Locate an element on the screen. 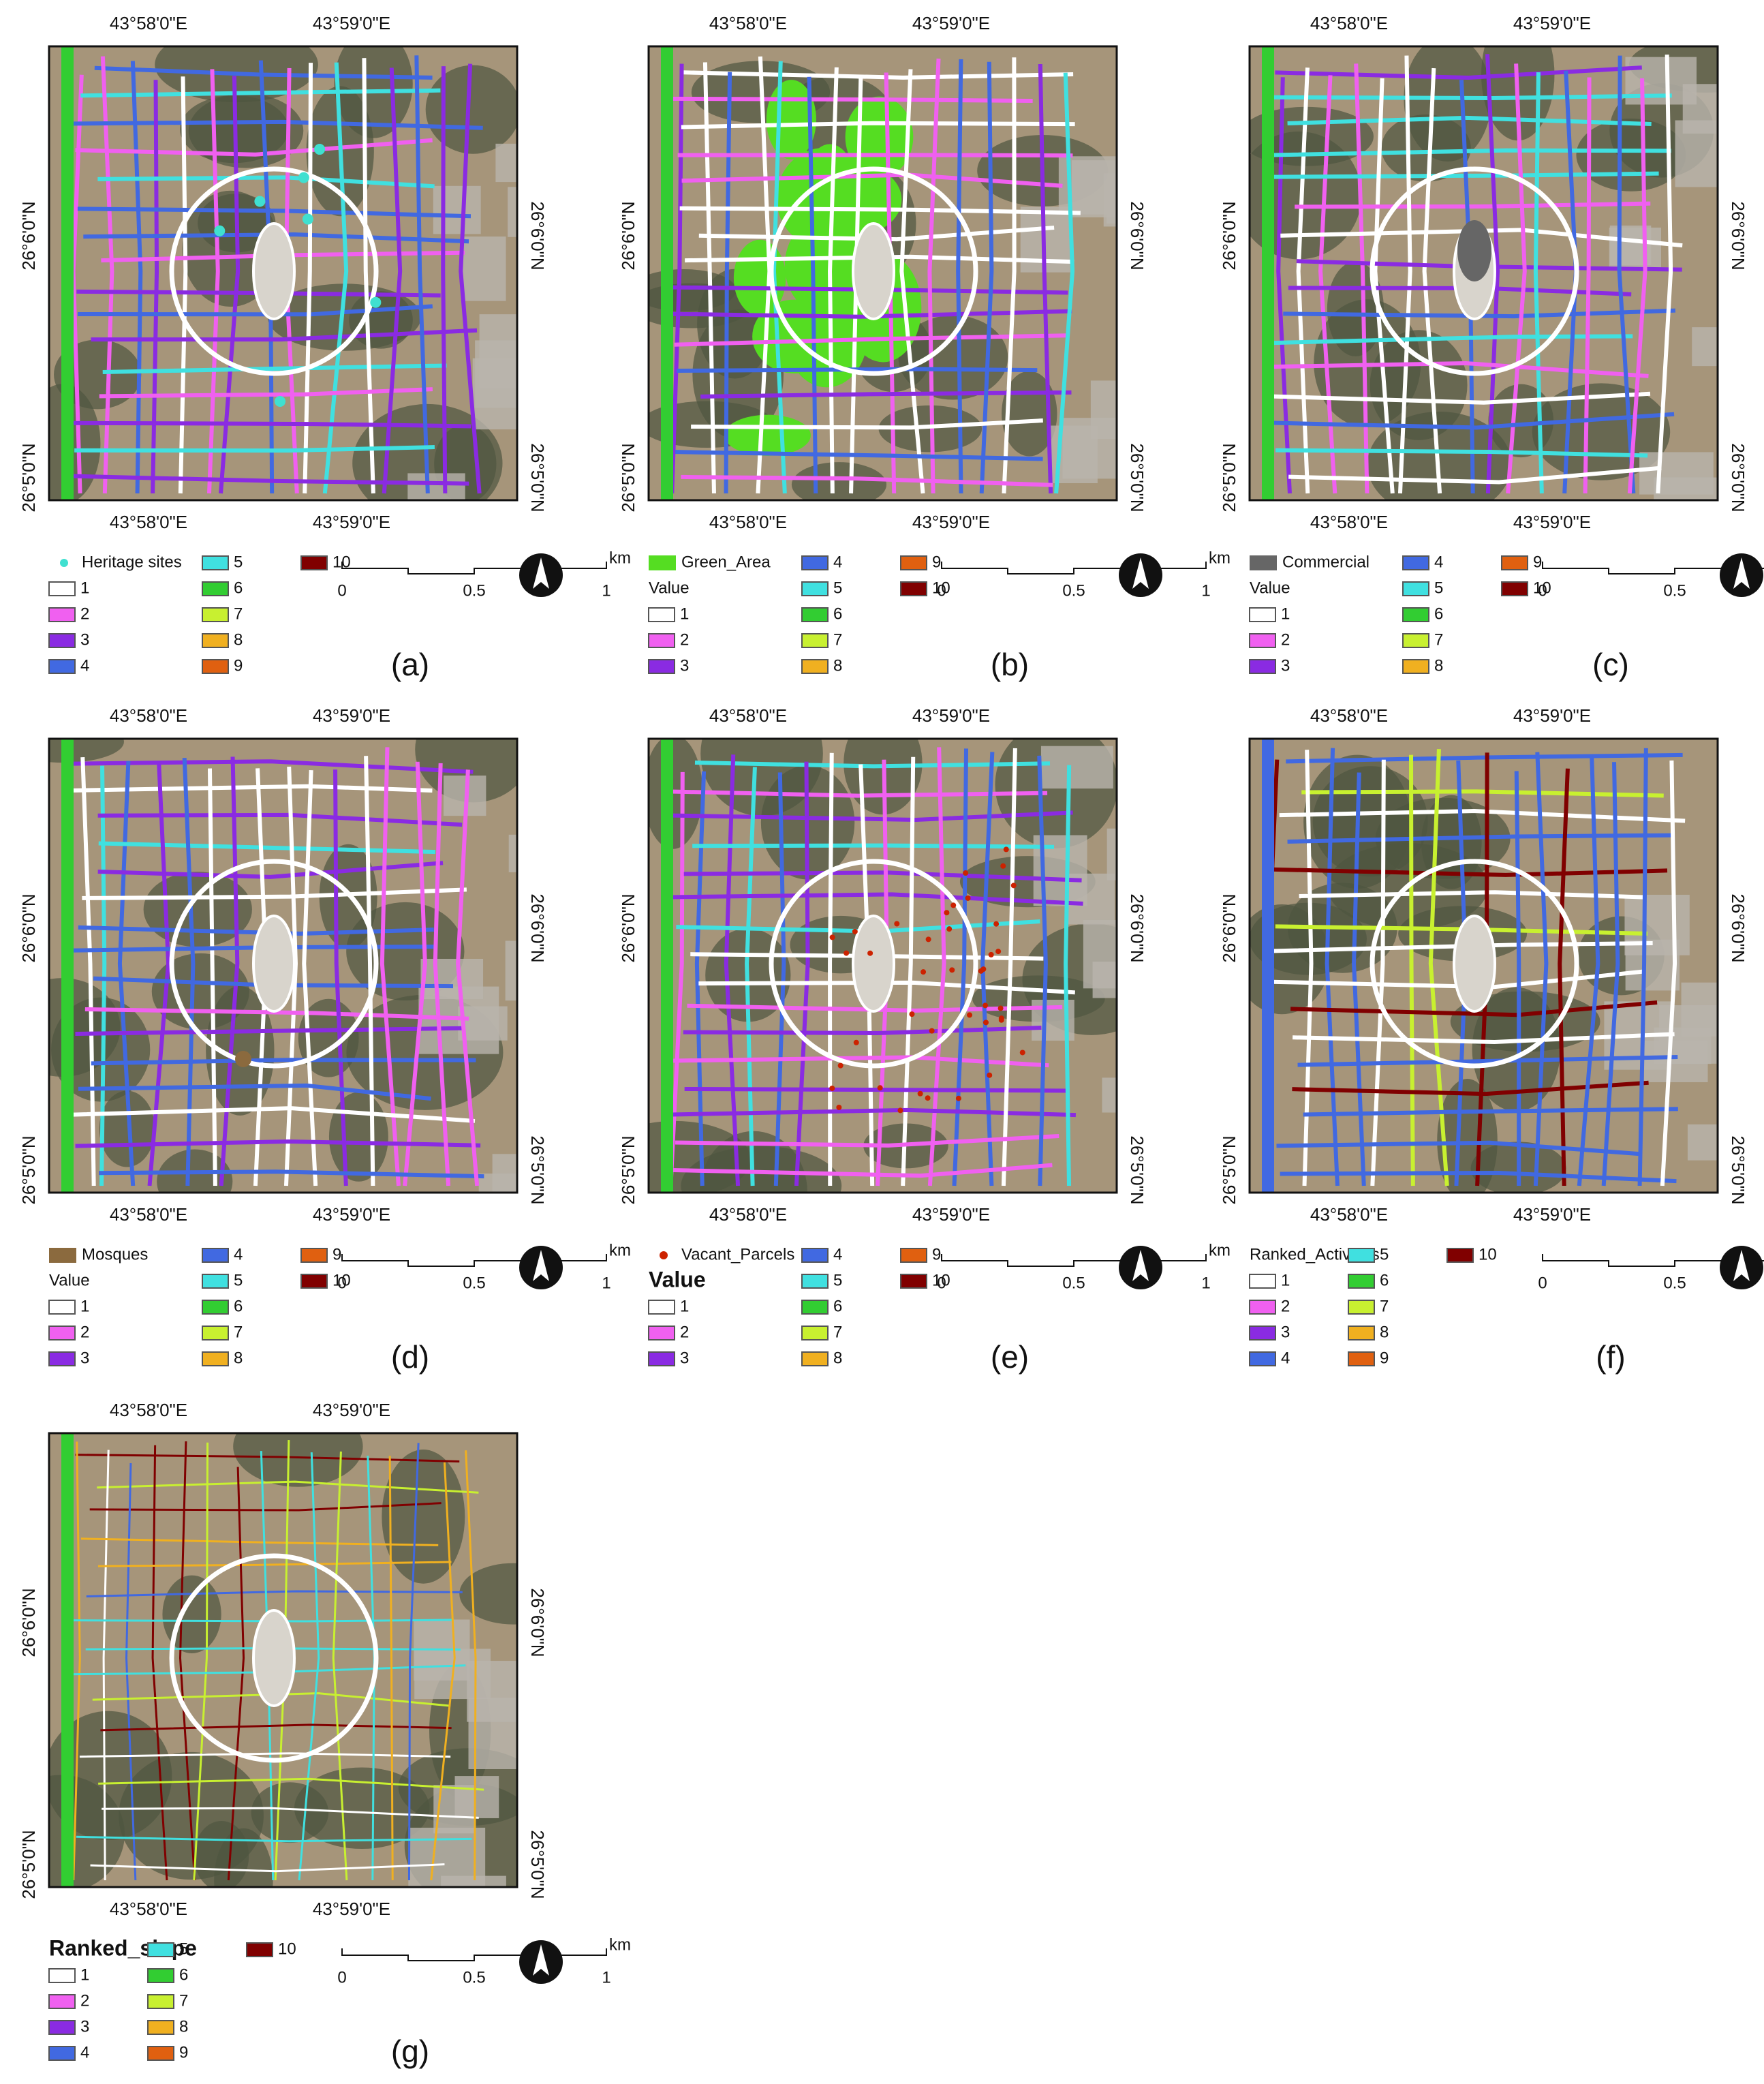 The image size is (1764, 2084). legend-layer: Vacant_Parcels is located at coordinates (738, 1254).